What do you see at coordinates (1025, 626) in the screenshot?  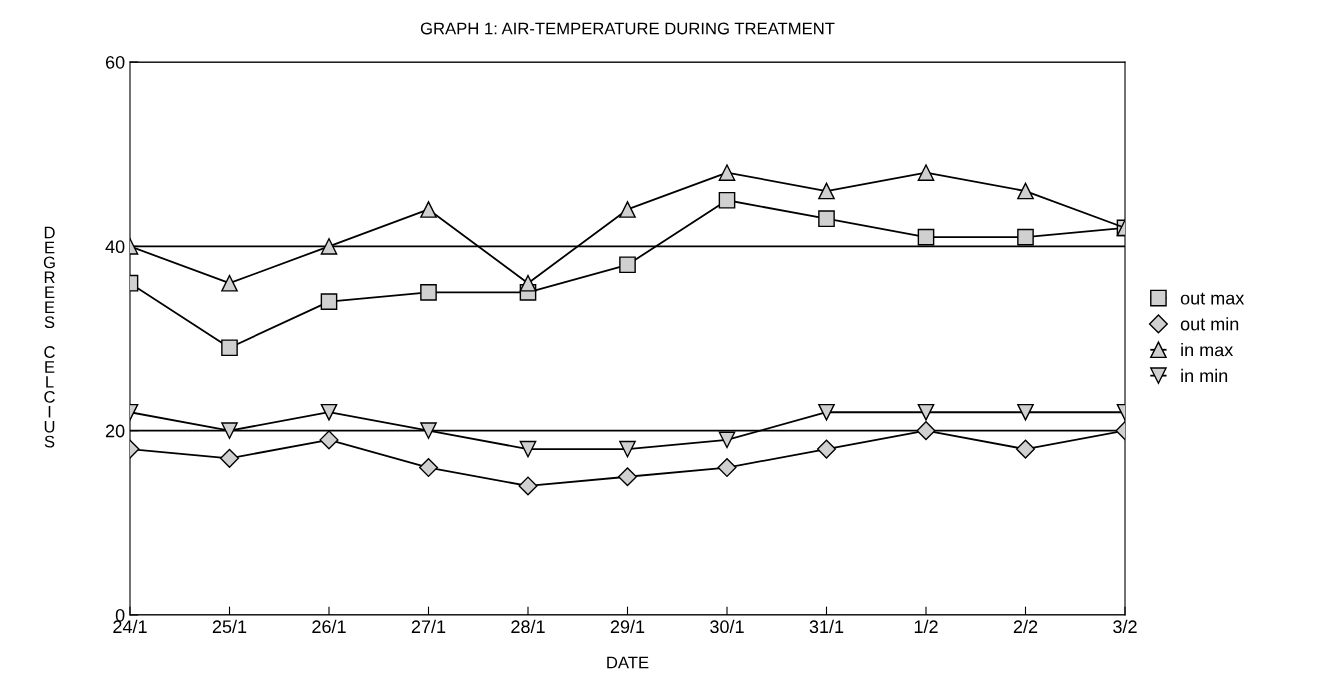 I see `x-tick-label: 2/2` at bounding box center [1025, 626].